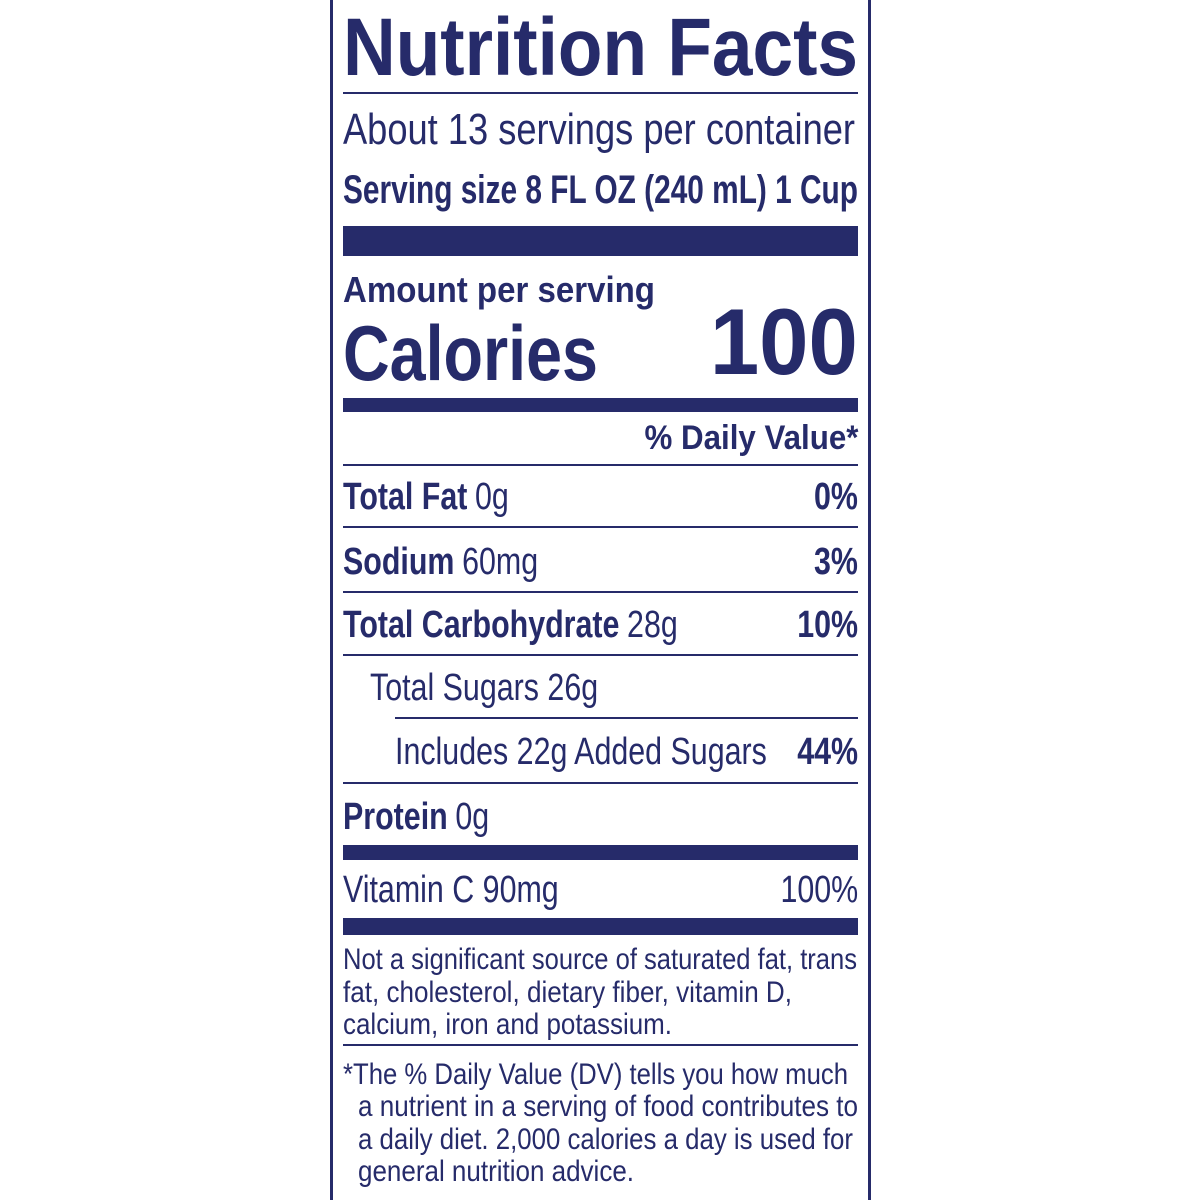 Image resolution: width=1200 pixels, height=1200 pixels. I want to click on added-sugars: Includes 22g Added Sugars, so click(581, 752).